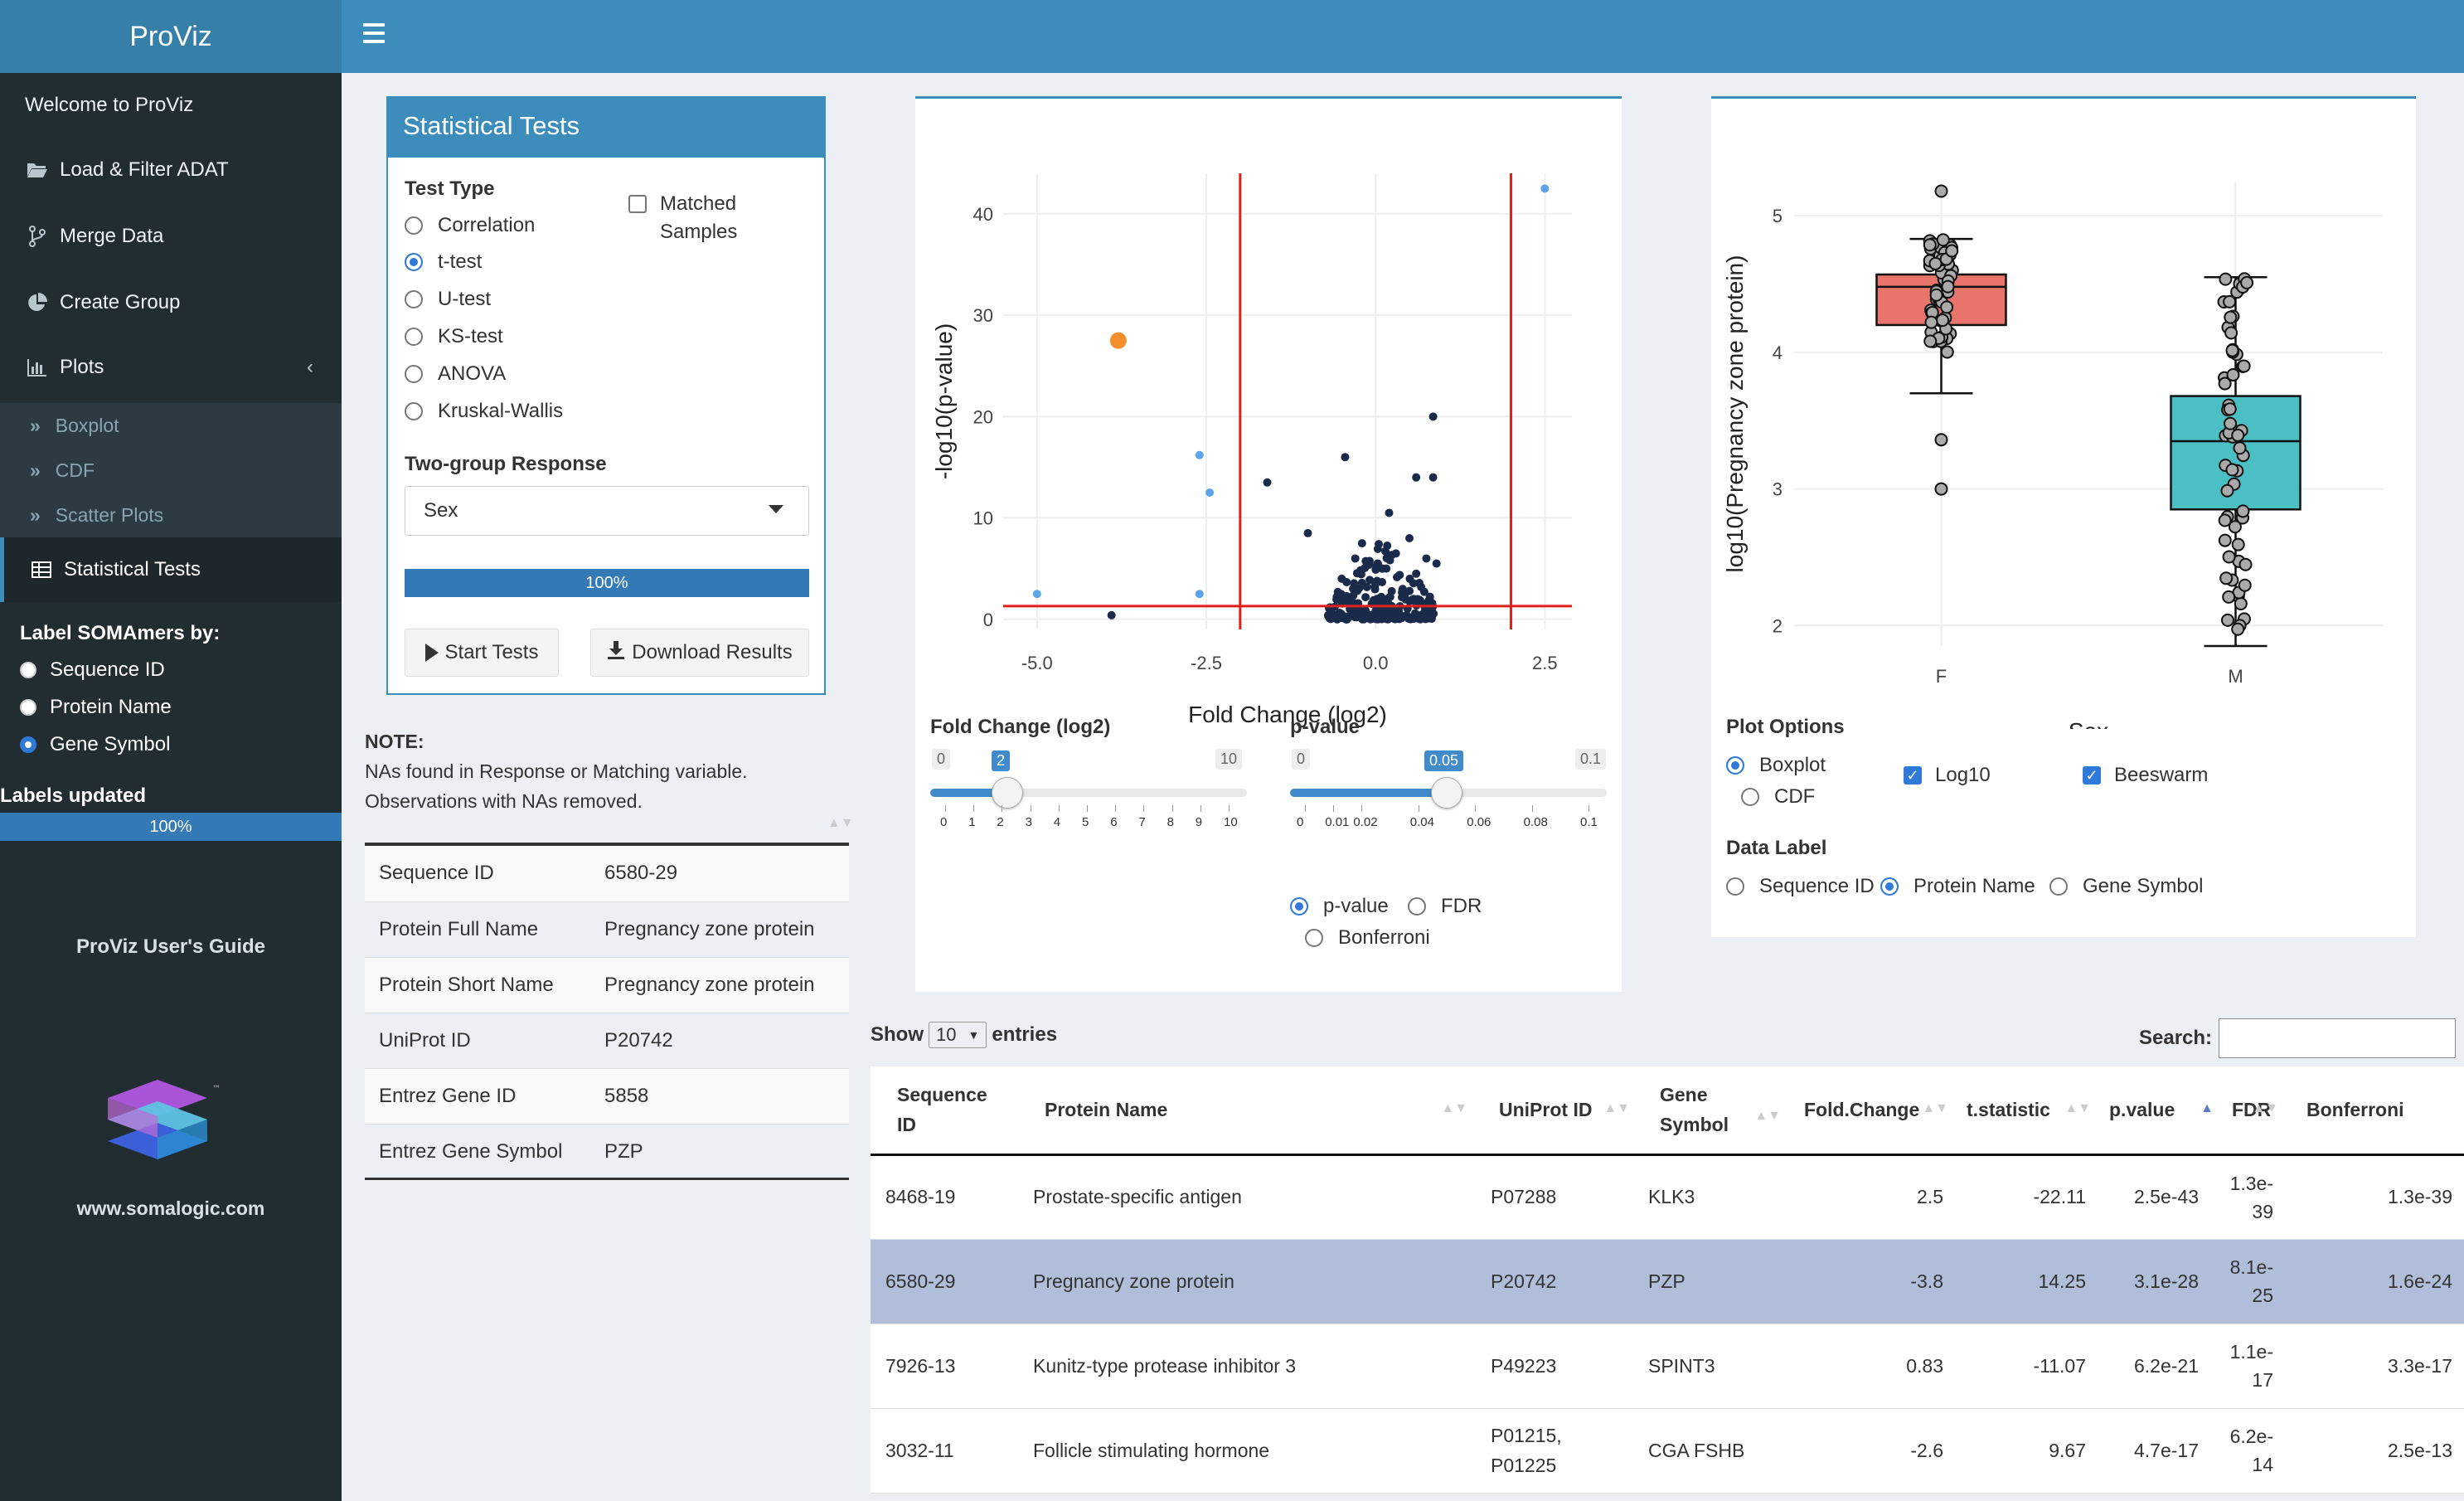  Describe the element at coordinates (958, 1035) in the screenshot. I see `entries-select: 10 ▼` at that location.